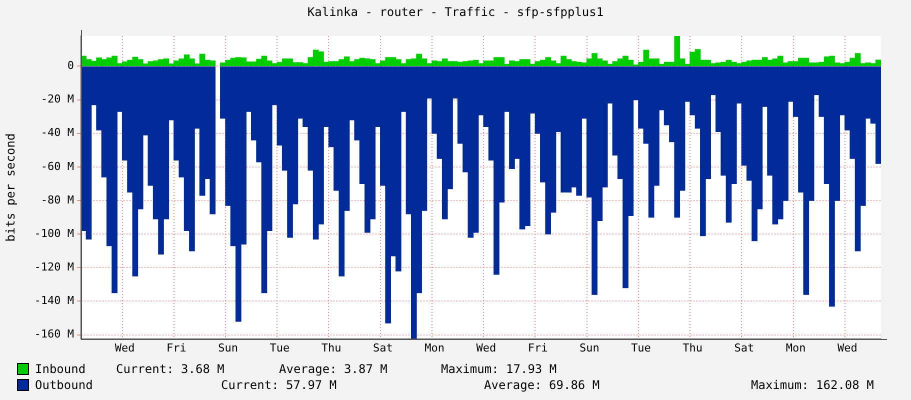 This screenshot has width=911, height=400. I want to click on text: Current: 3.68 M, so click(170, 369).